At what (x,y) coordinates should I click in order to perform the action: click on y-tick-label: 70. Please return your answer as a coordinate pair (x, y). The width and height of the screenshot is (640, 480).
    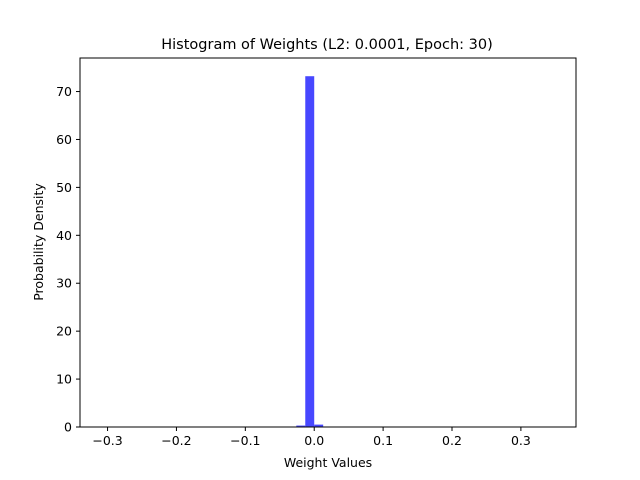
    Looking at the image, I should click on (64, 91).